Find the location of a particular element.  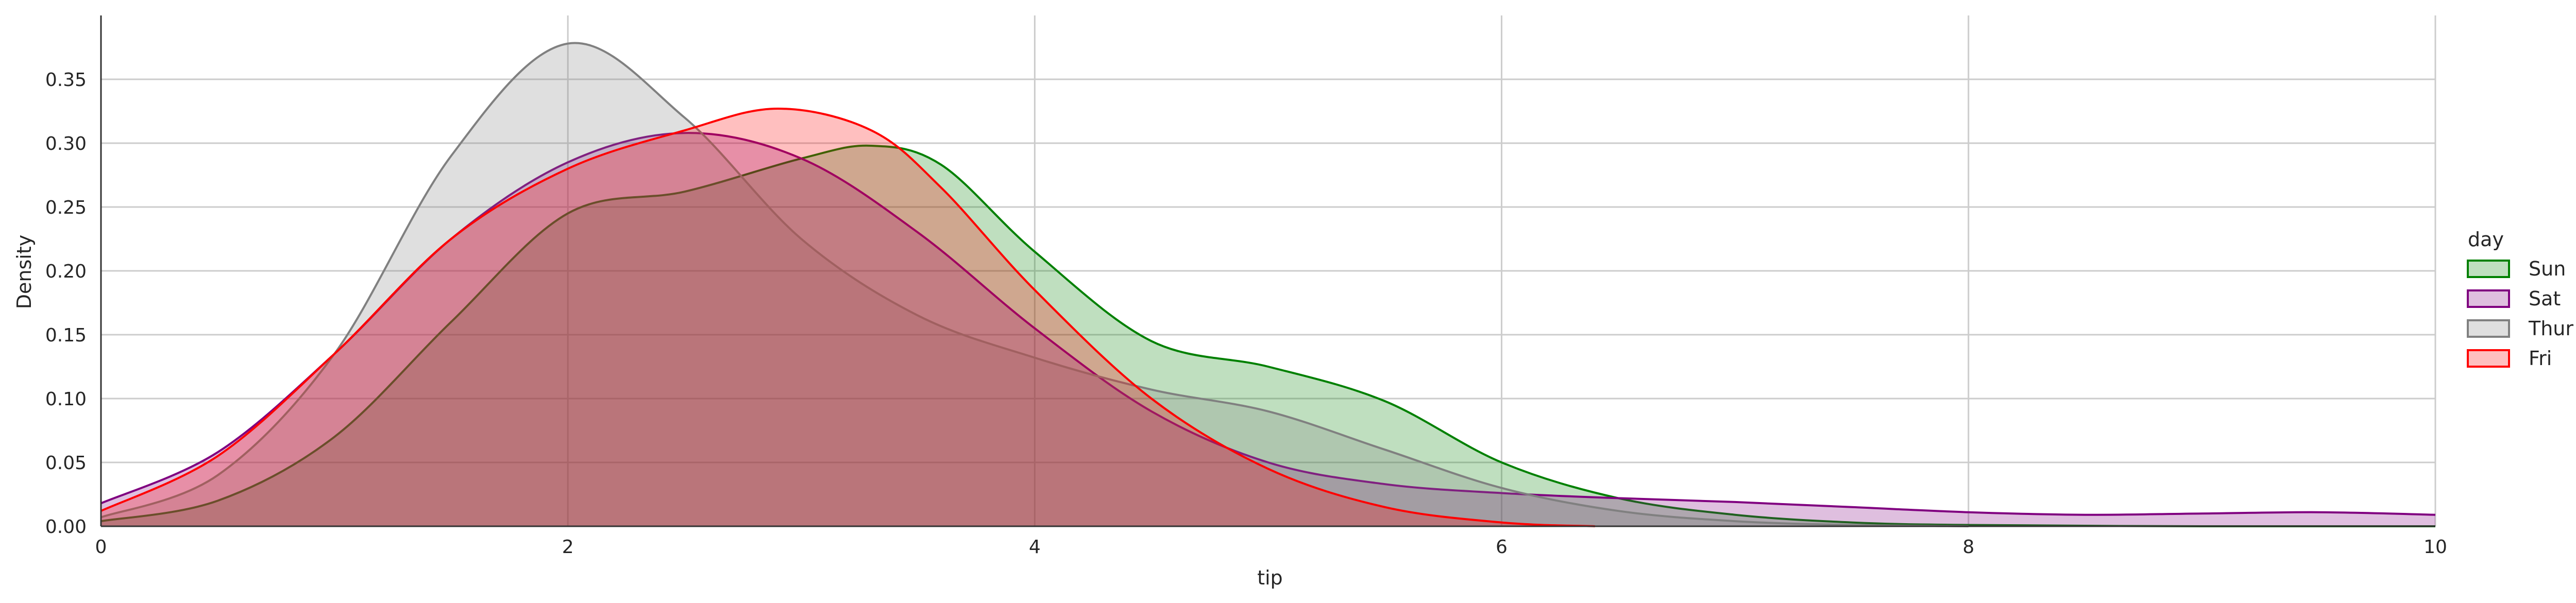

y-tick-label: 0.00 is located at coordinates (66, 527).